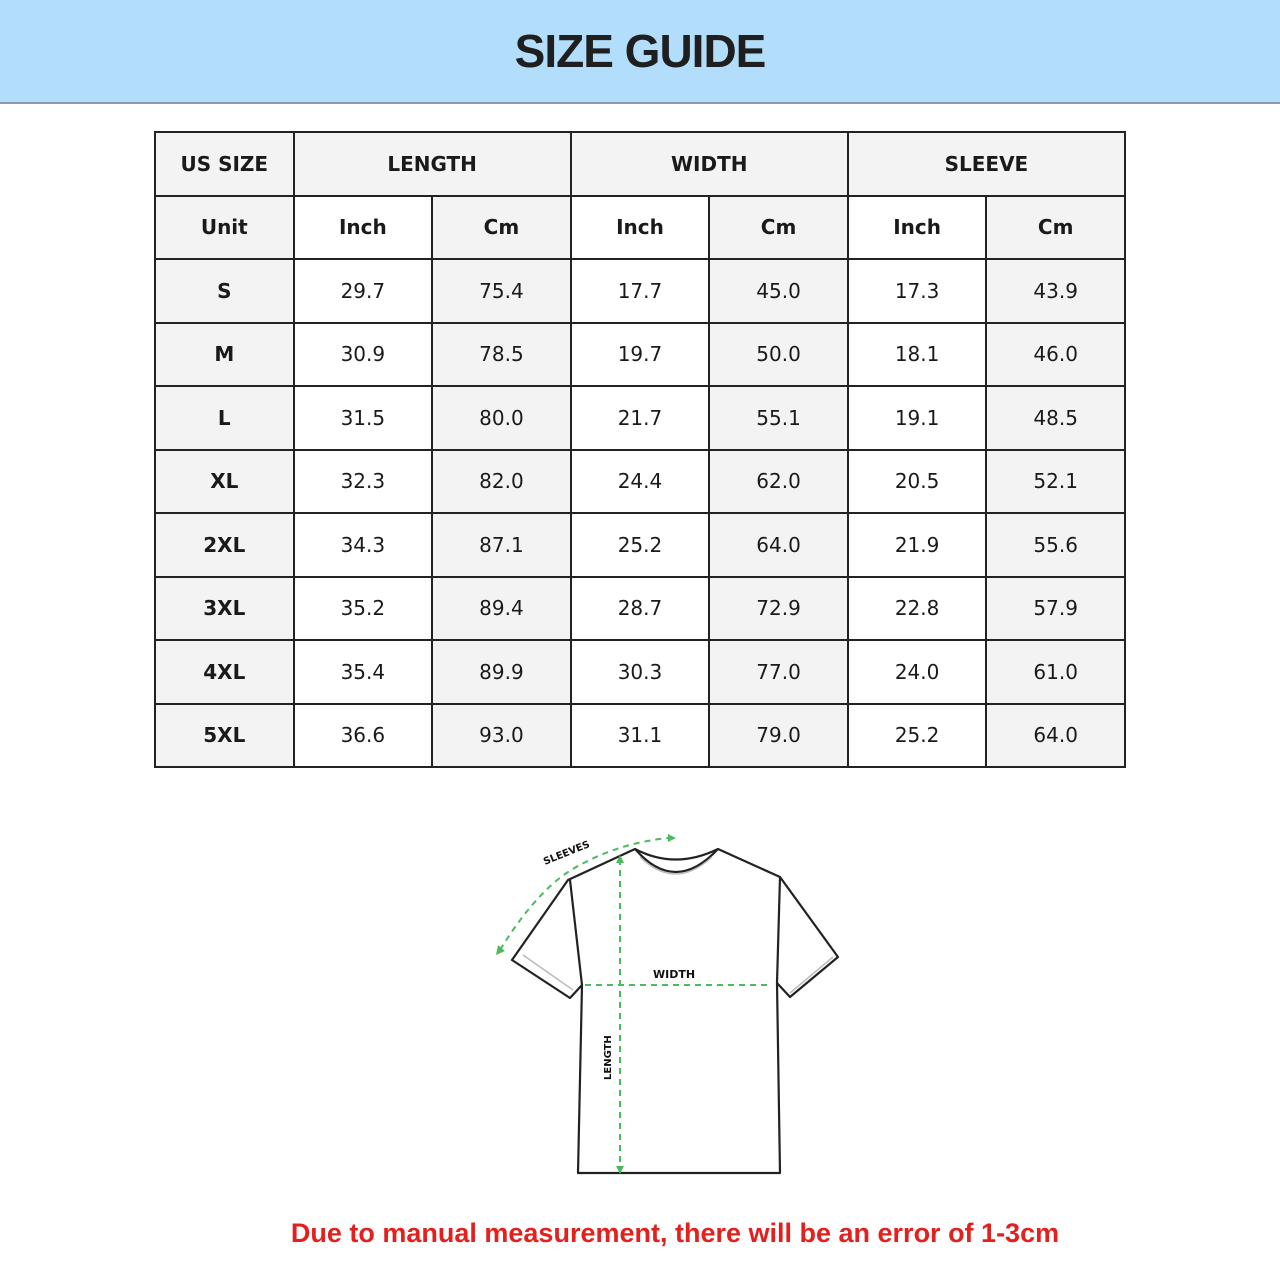 This screenshot has height=1280, width=1280. Describe the element at coordinates (608, 1057) in the screenshot. I see `length-label: LENGTH` at that location.